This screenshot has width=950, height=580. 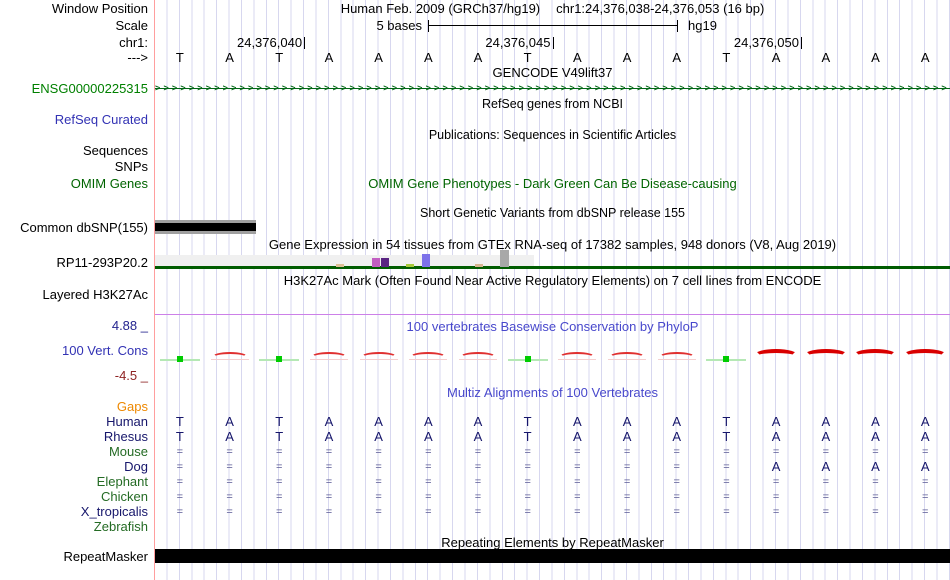 I want to click on h3k27ac-signal-line, so click(x=552, y=314).